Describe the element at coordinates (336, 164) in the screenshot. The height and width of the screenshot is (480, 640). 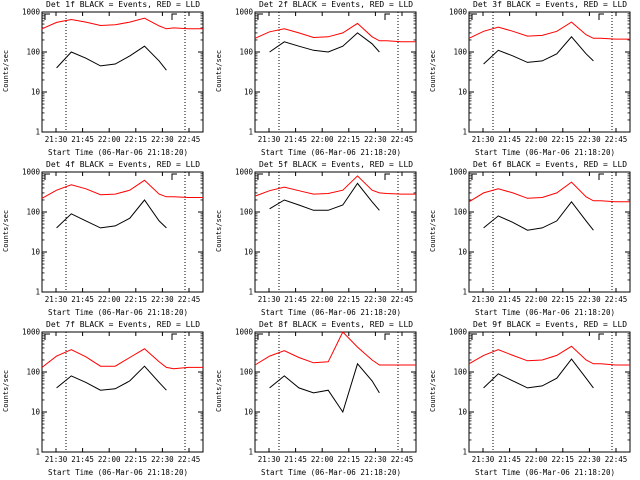
I see `chart-title: Det 5f BLACK = Events, RED = LLD` at that location.